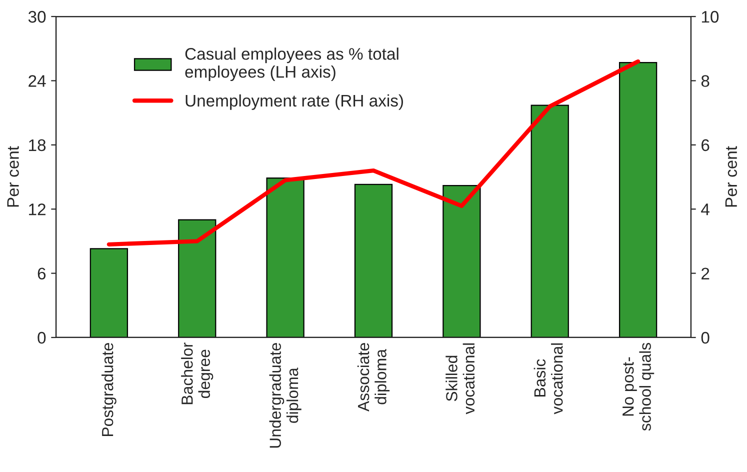 This screenshot has width=747, height=472. I want to click on x-tick-label: Basic vocational, so click(548, 378).